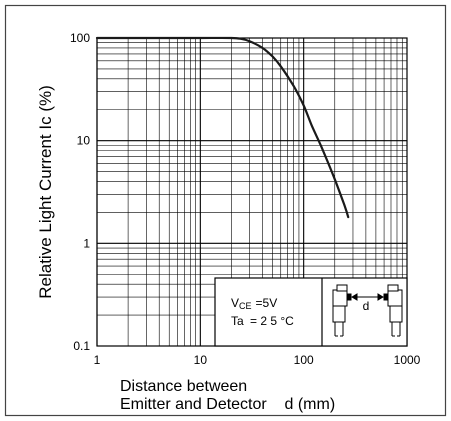 This screenshot has width=451, height=421. What do you see at coordinates (340, 298) in the screenshot?
I see `emitter-body` at bounding box center [340, 298].